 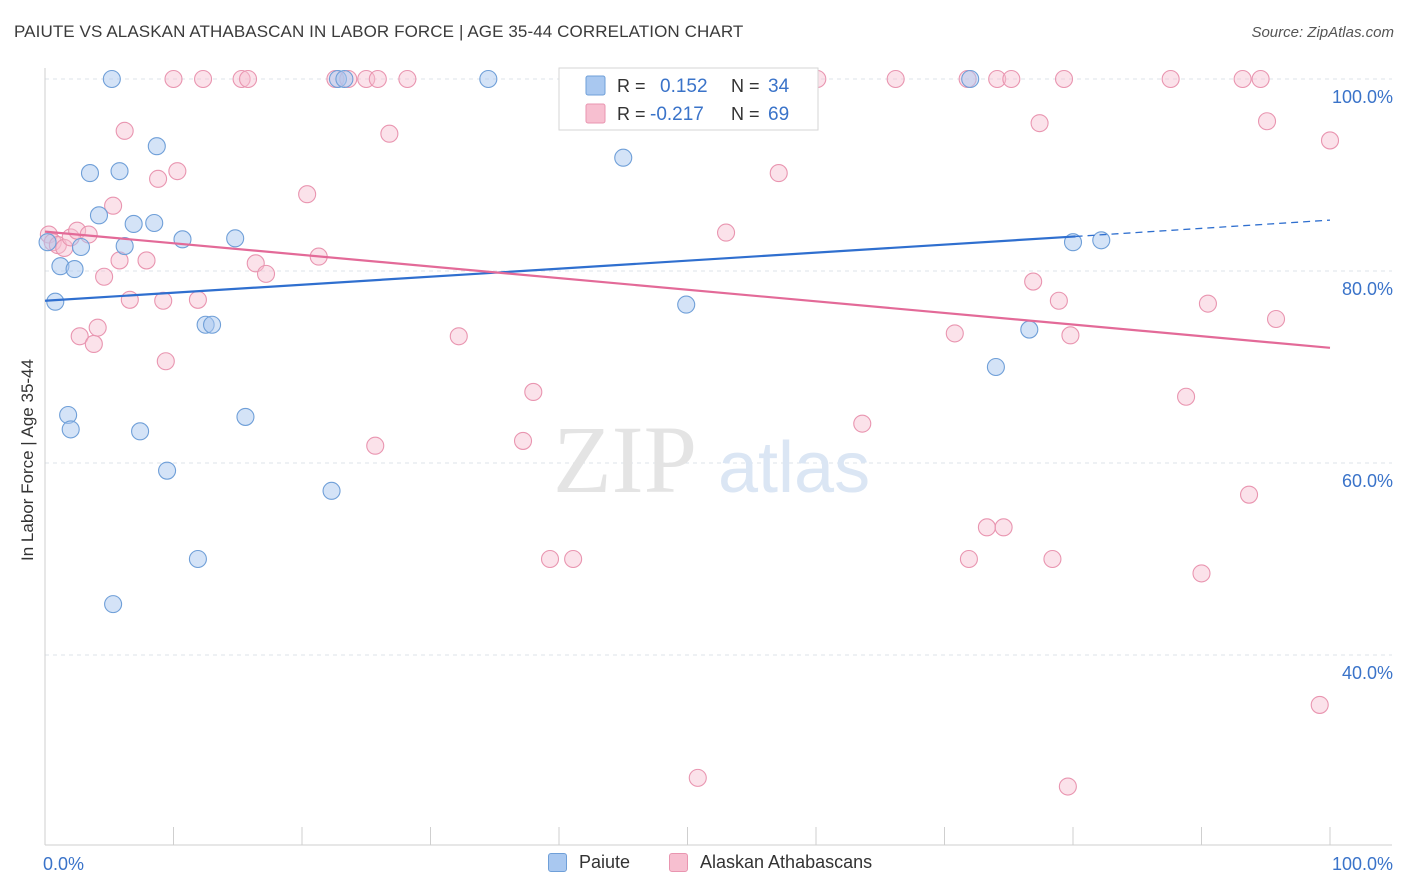 I want to click on athabascan-trend-line, so click(x=687, y=289).